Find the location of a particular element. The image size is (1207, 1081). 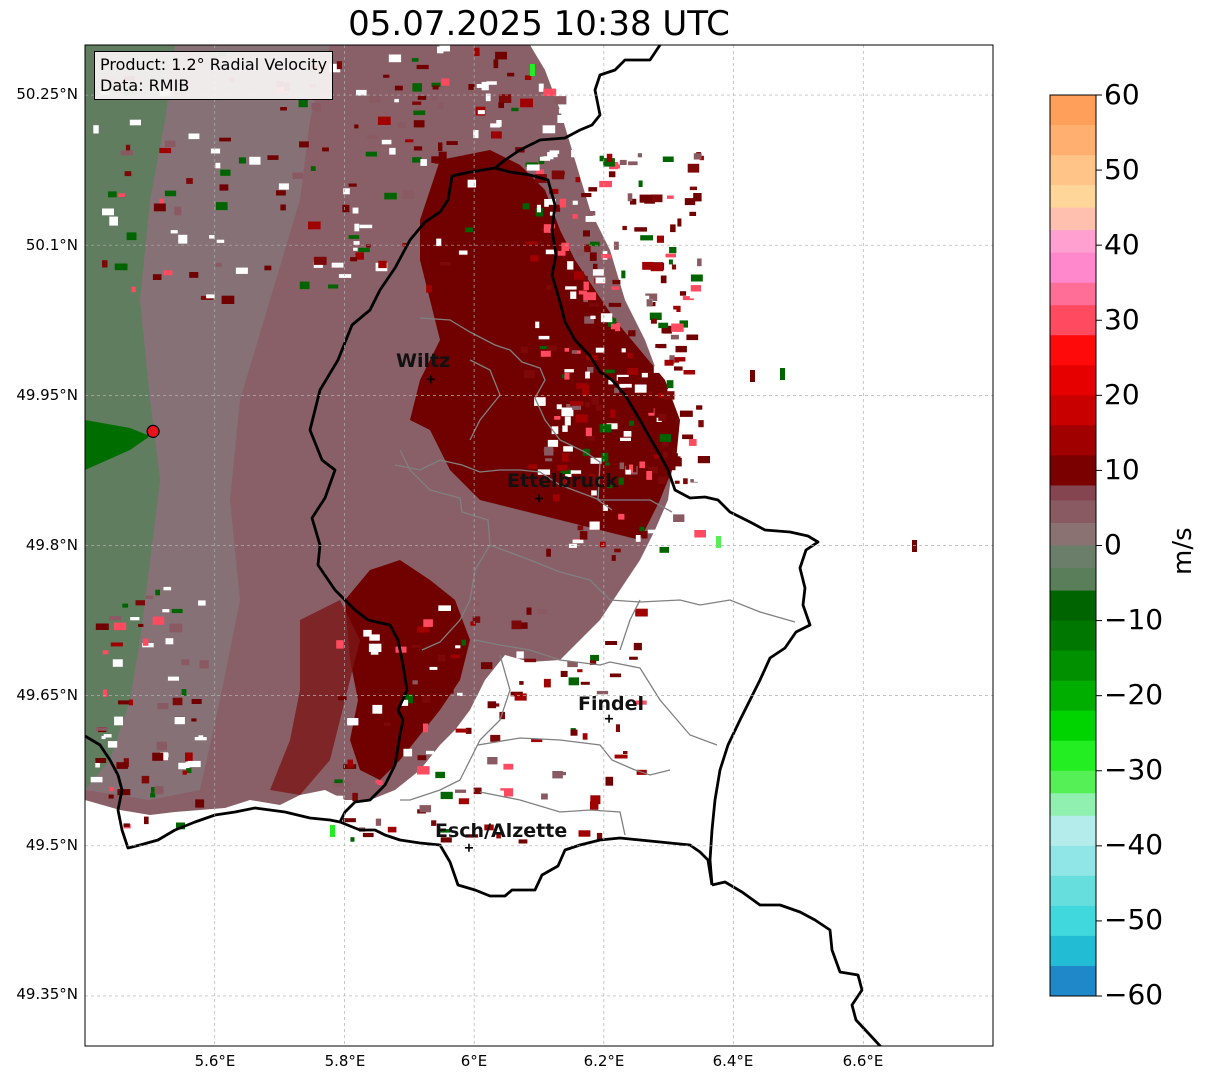

colorbar-tick-label: 30 is located at coordinates (1122, 319).